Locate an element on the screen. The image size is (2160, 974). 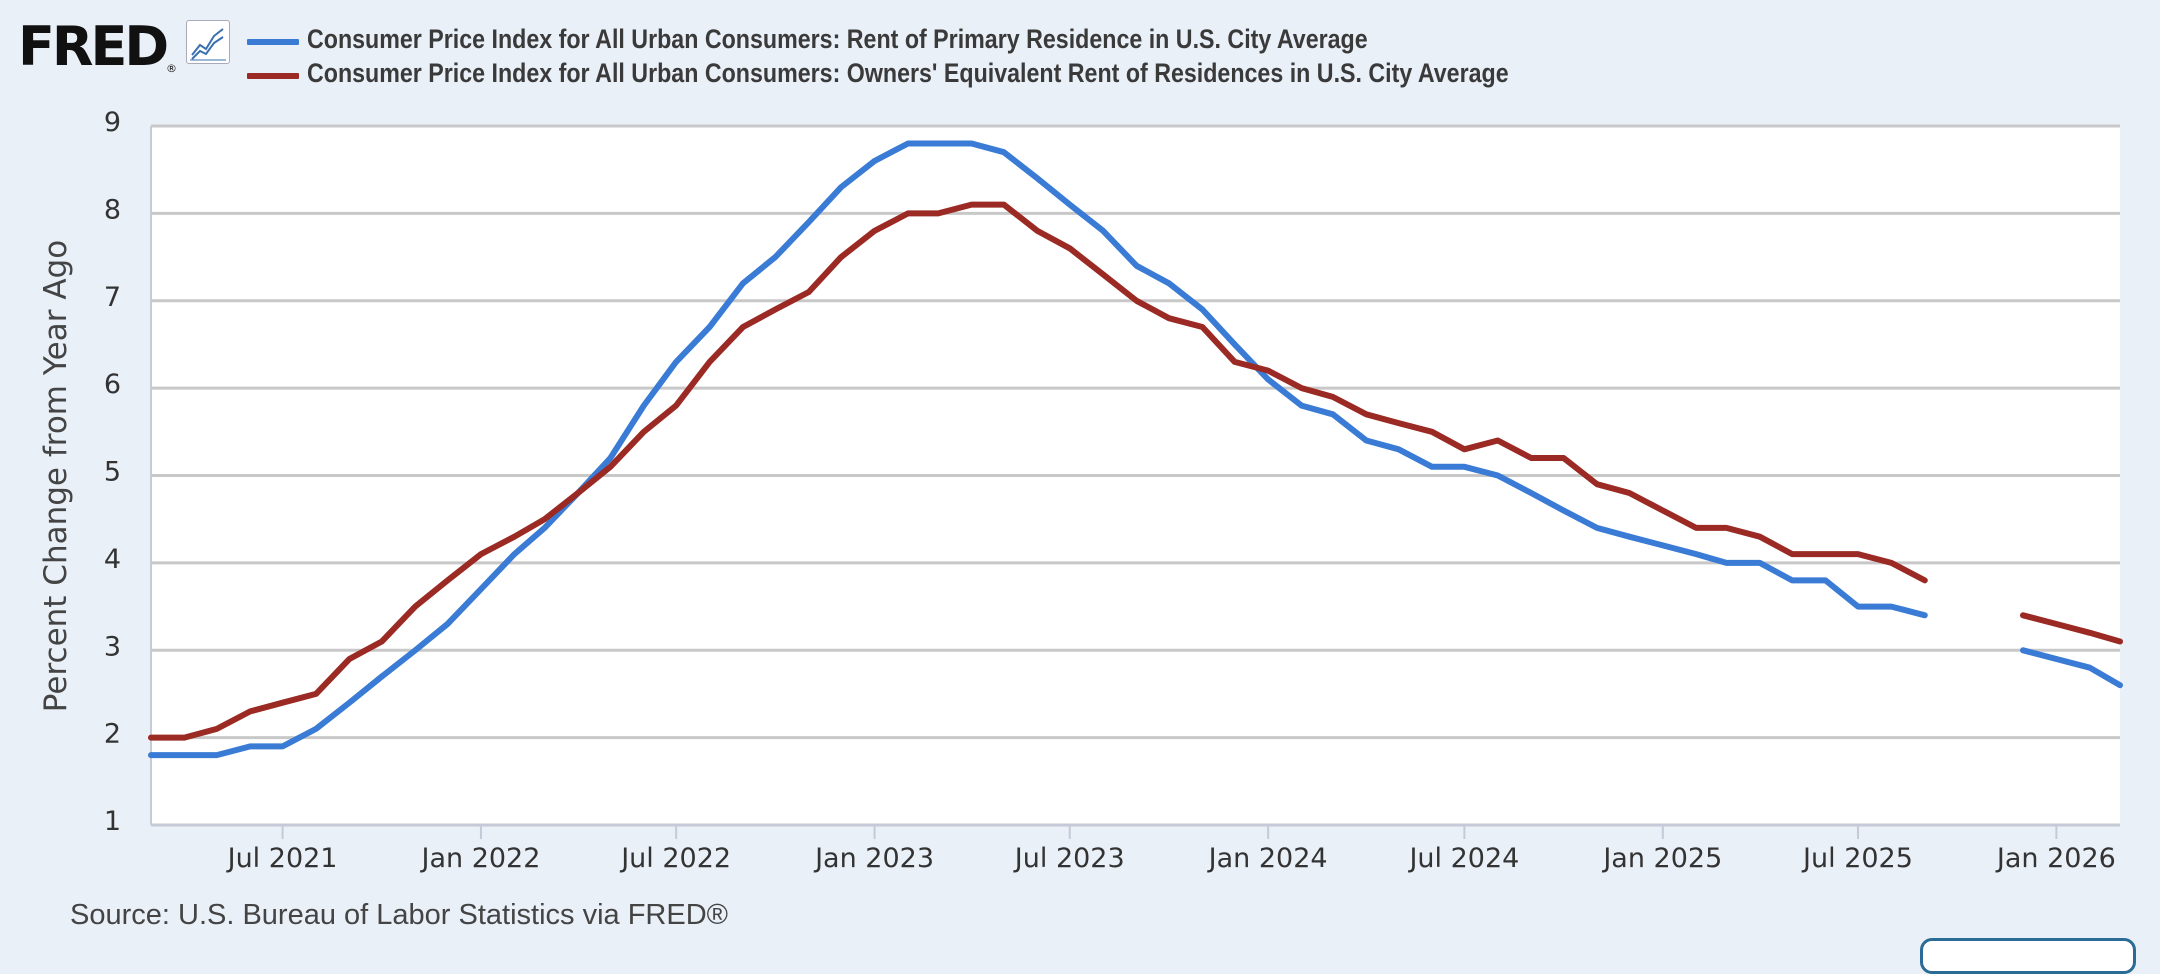
x-tick-label-4: Jul 2023 is located at coordinates (1069, 858).